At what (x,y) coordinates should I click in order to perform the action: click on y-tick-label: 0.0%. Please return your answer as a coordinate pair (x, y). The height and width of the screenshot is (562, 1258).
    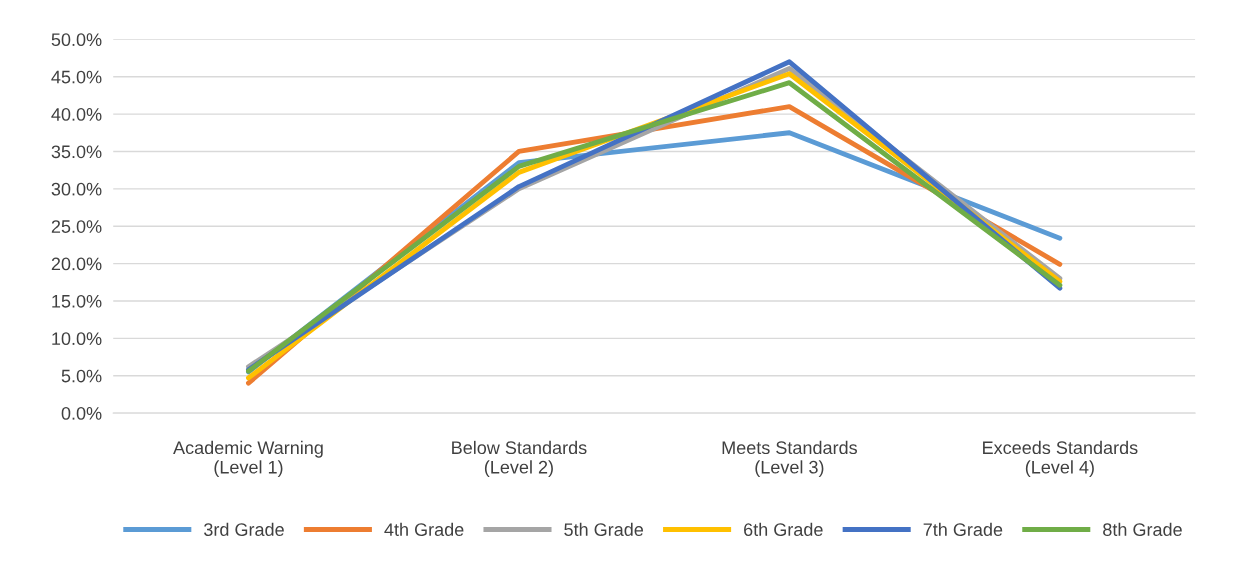
    Looking at the image, I should click on (81, 413).